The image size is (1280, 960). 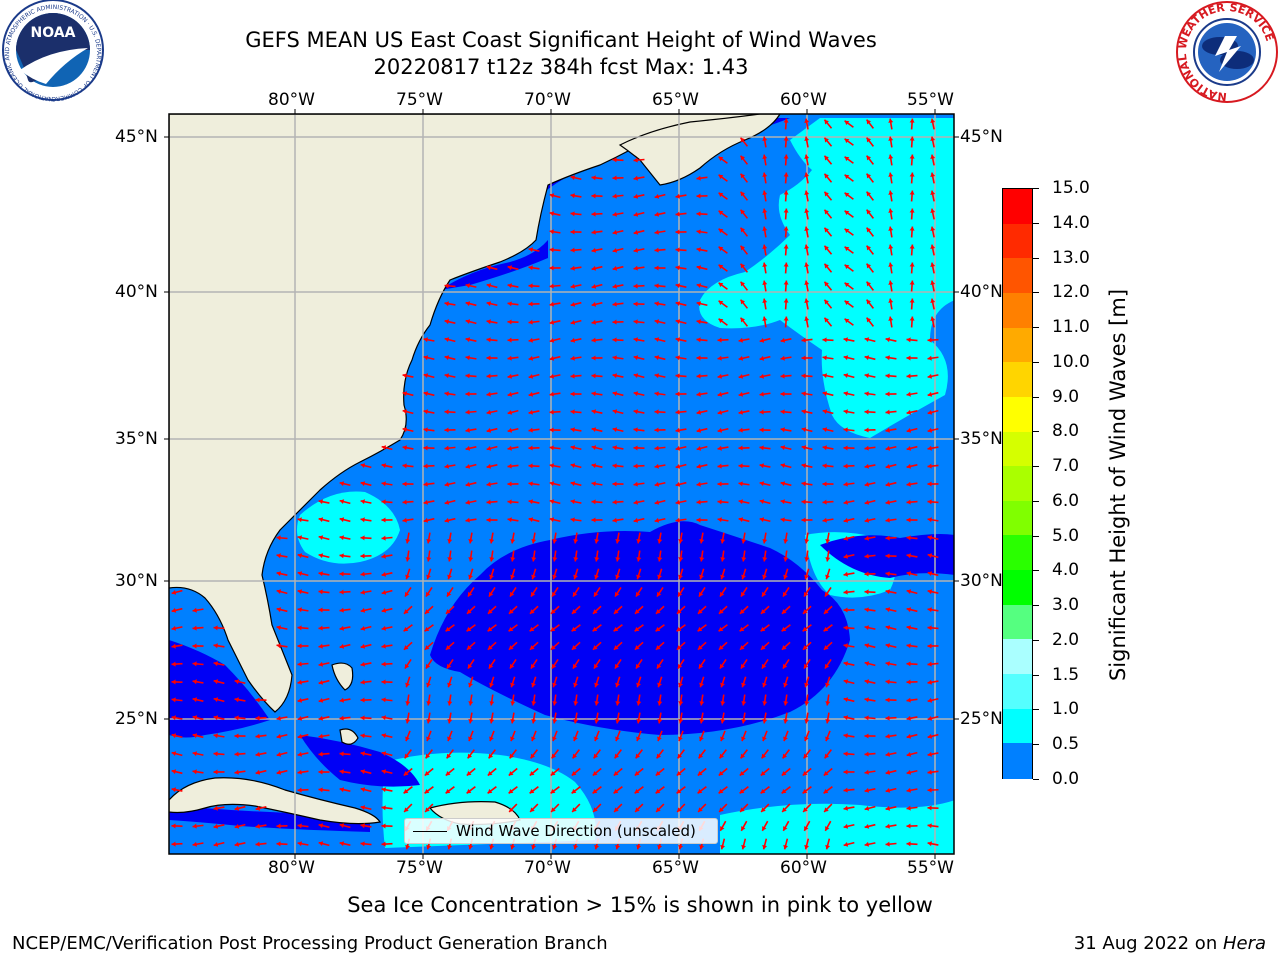 I want to click on wave-band-0-0.5m, so click(x=360, y=761).